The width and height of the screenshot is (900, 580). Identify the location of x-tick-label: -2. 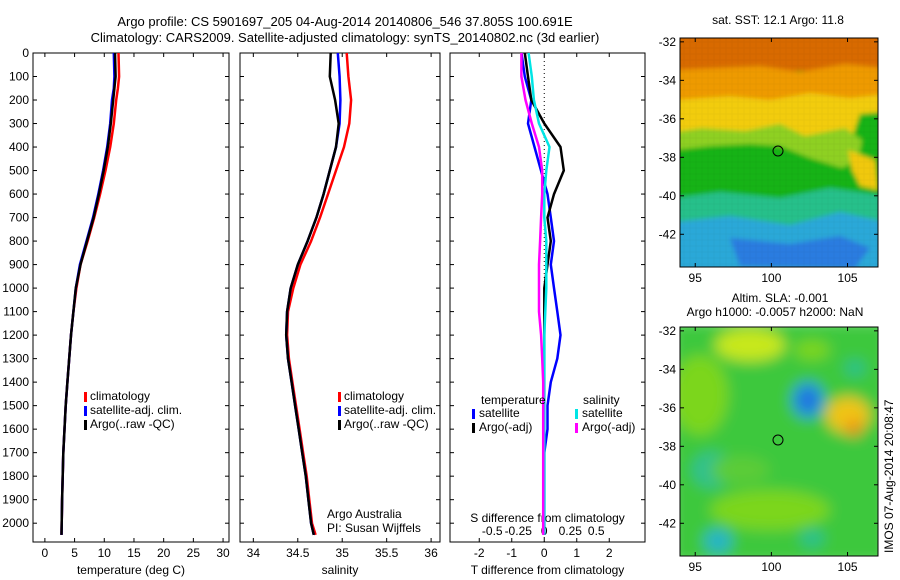
(479, 553).